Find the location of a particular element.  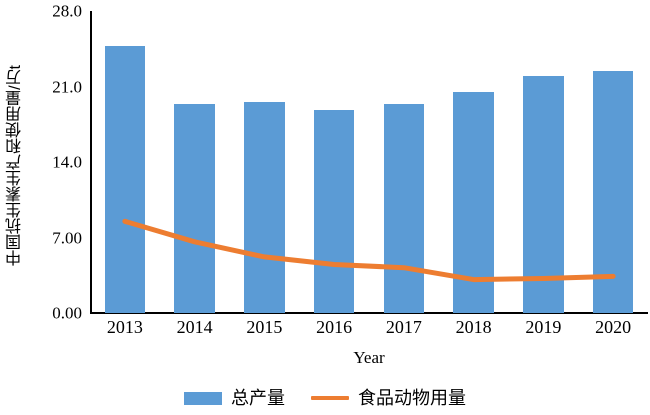

x-axis-title: Year is located at coordinates (369, 358).